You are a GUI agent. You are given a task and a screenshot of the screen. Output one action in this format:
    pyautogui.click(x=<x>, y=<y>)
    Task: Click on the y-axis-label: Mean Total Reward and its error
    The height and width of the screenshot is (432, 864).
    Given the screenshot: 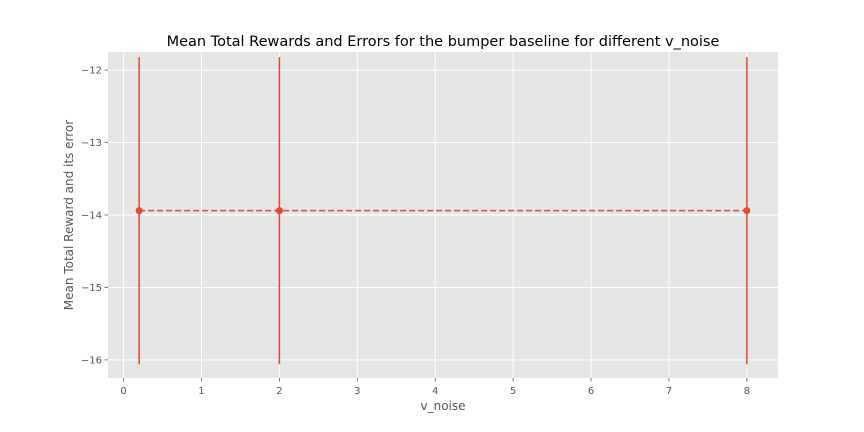 What is the action you would take?
    pyautogui.click(x=69, y=215)
    